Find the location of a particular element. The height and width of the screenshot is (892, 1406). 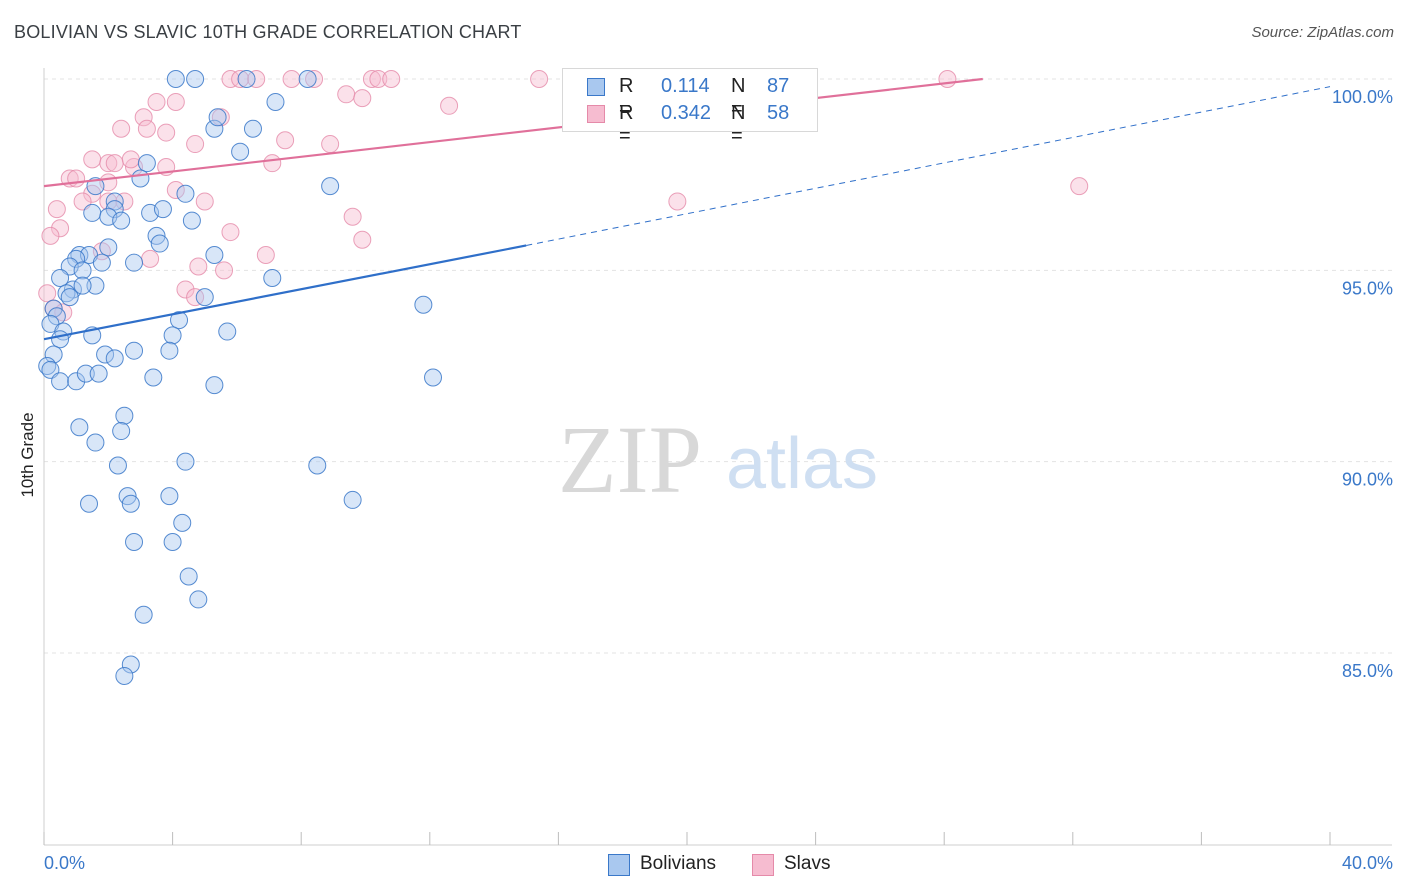

bolivians-swatch is located at coordinates (596, 87).